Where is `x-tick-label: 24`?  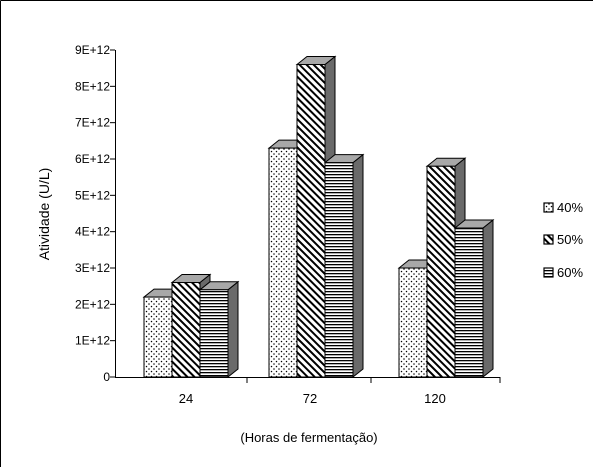 x-tick-label: 24 is located at coordinates (186, 398).